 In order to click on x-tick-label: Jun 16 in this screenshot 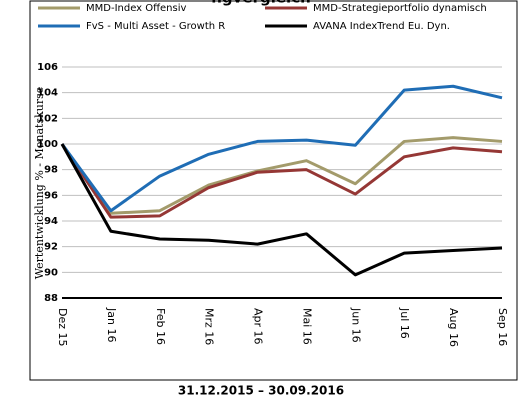, I will do `click(355, 325)`.